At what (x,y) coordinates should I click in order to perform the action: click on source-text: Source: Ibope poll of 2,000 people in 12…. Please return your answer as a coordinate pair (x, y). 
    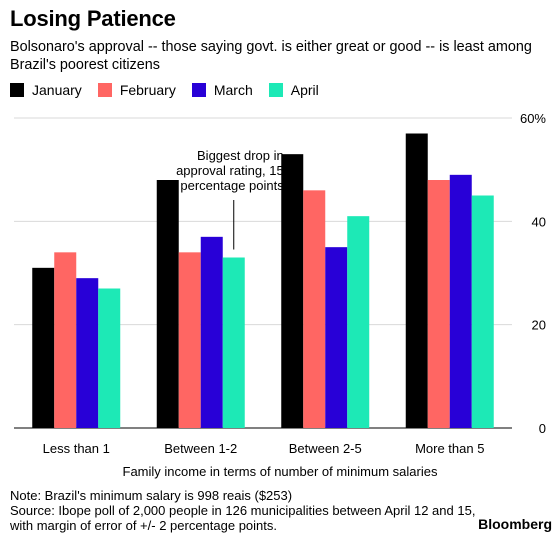
    Looking at the image, I should click on (243, 518).